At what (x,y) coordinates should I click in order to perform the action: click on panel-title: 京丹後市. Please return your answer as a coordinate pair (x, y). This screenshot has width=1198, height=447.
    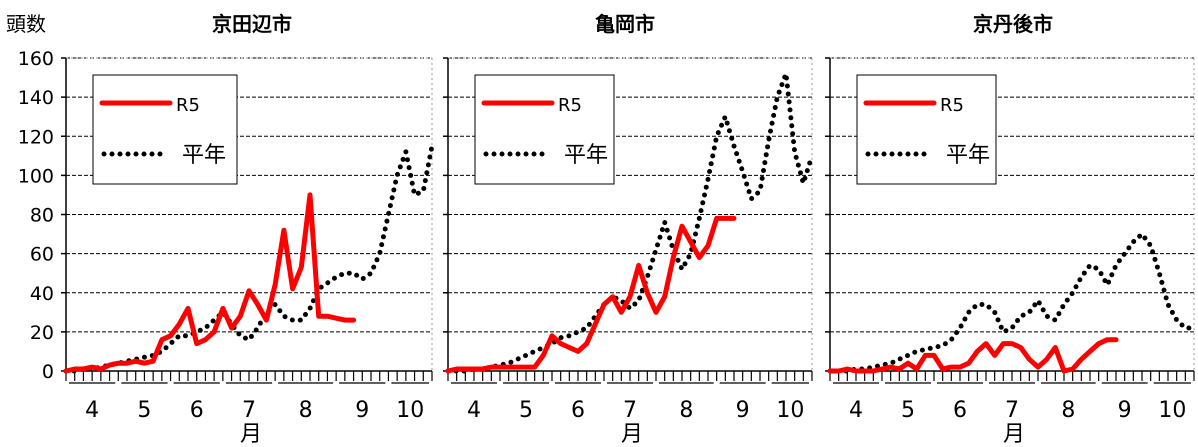
    Looking at the image, I should click on (1013, 24).